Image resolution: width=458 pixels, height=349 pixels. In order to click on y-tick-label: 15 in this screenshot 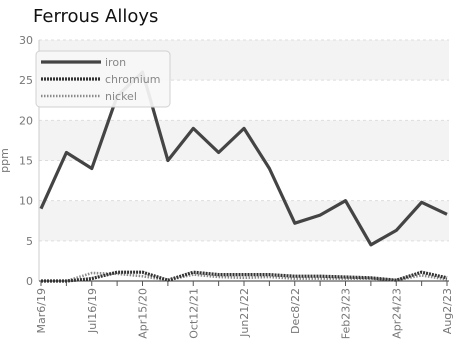, I will do `click(26, 161)`.